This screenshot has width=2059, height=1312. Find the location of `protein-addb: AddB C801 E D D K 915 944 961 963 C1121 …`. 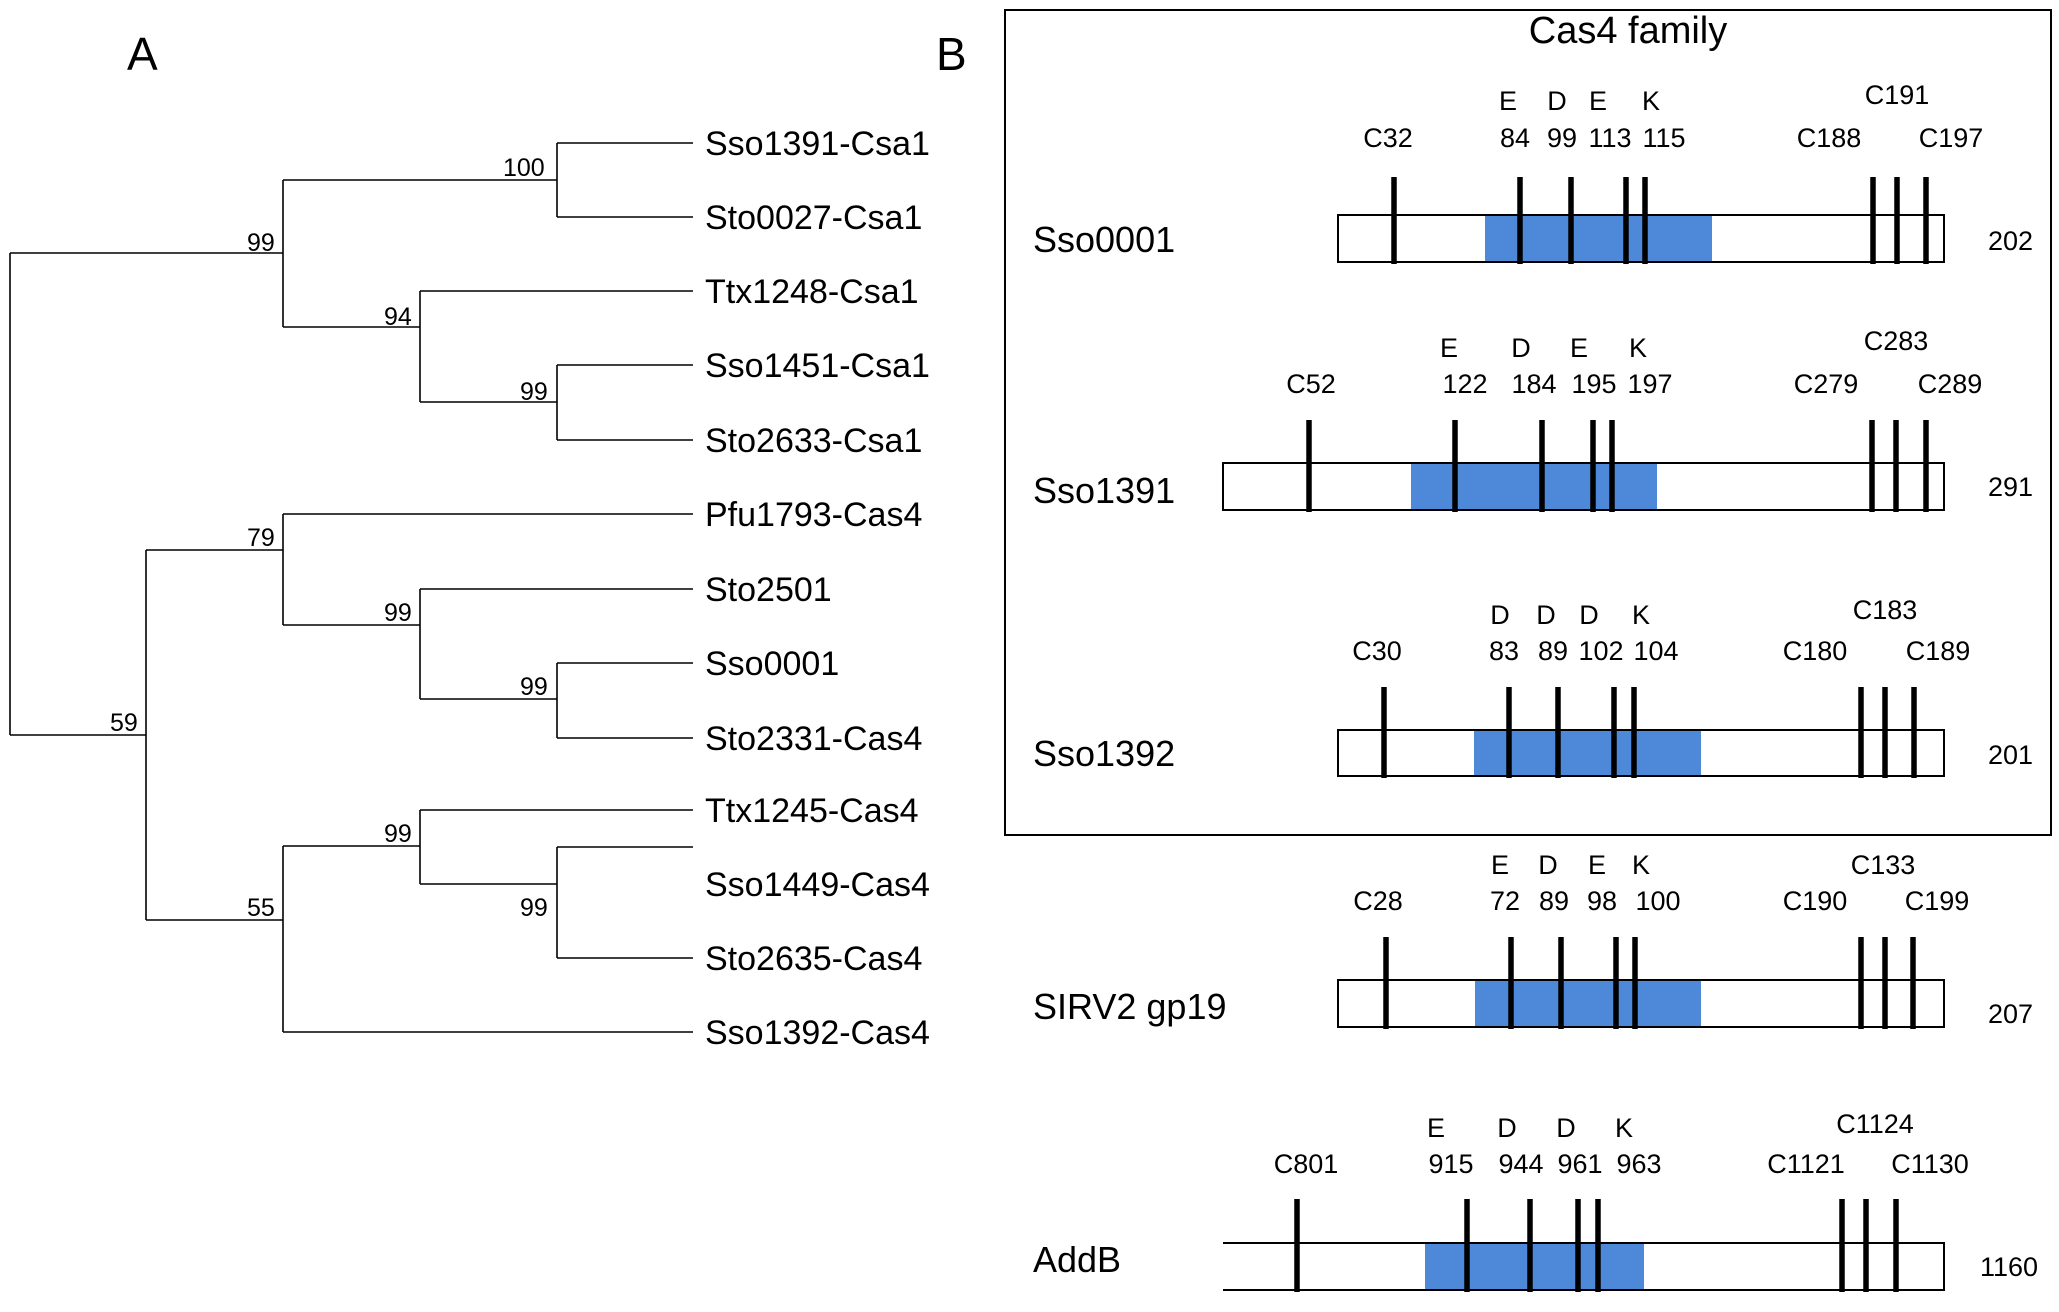

protein-addb: AddB C801 E D D K 915 944 961 963 C1121 … is located at coordinates (1535, 1200).